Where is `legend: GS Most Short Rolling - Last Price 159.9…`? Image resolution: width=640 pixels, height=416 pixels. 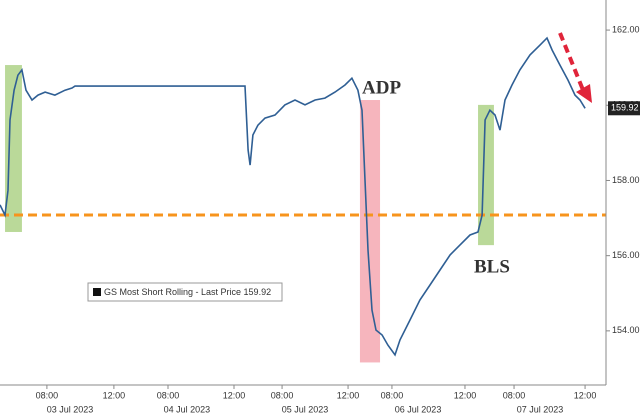
legend: GS Most Short Rolling - Last Price 159.9… is located at coordinates (185, 292).